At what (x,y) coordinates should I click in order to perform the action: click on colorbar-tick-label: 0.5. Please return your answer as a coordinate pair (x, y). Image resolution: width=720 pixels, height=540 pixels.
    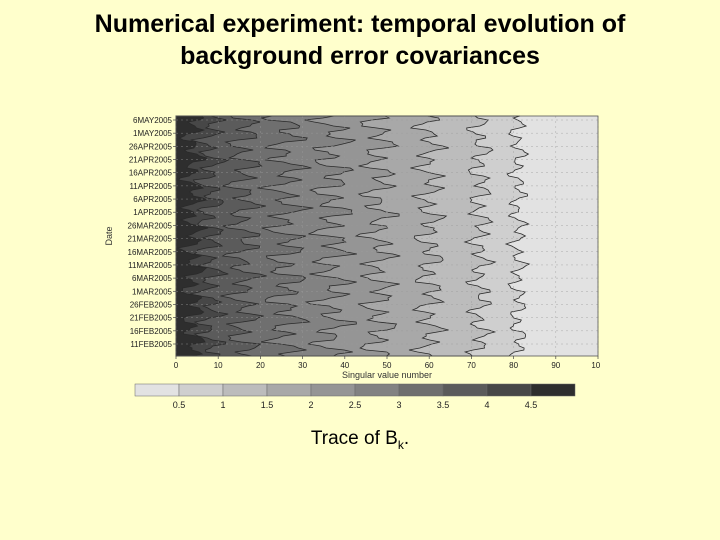
    Looking at the image, I should click on (179, 405).